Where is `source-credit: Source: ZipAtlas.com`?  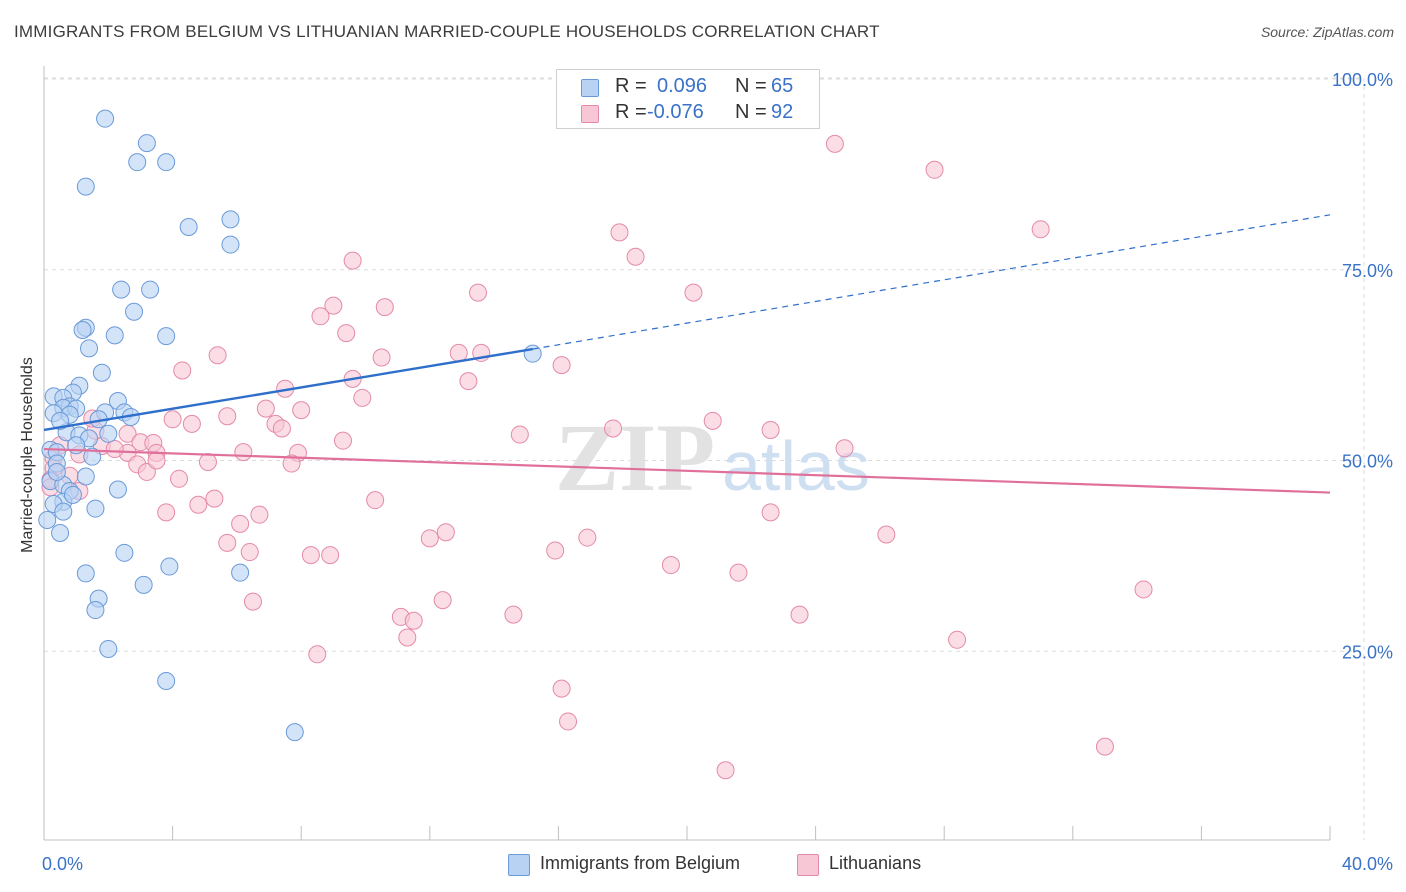
source-credit: Source: ZipAtlas.com is located at coordinates (1327, 32).